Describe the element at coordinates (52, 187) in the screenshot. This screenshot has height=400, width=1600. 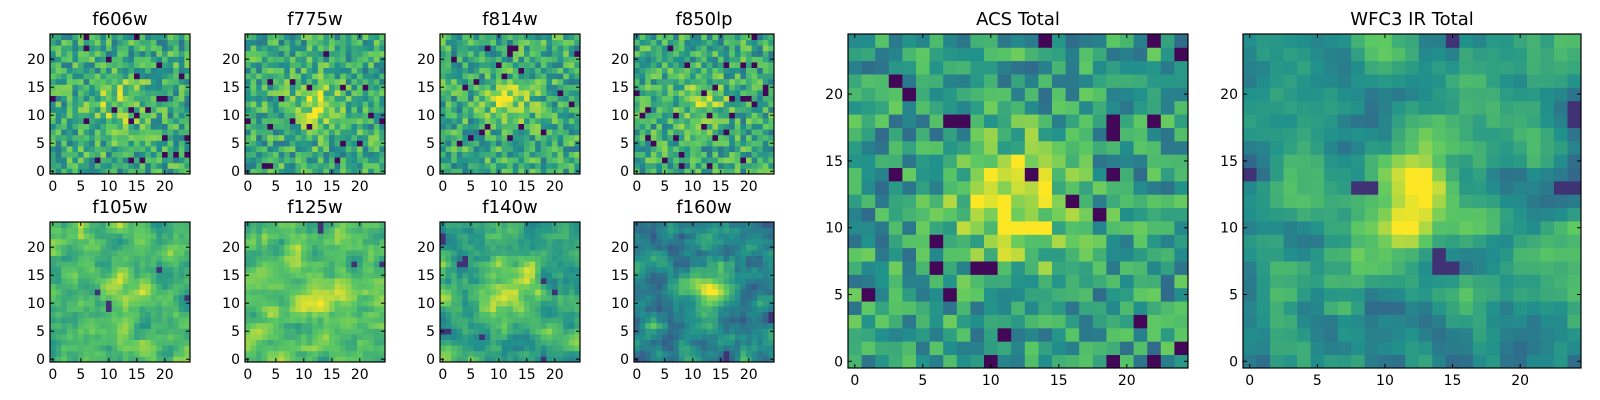
I see `x-tick-label: 0` at that location.